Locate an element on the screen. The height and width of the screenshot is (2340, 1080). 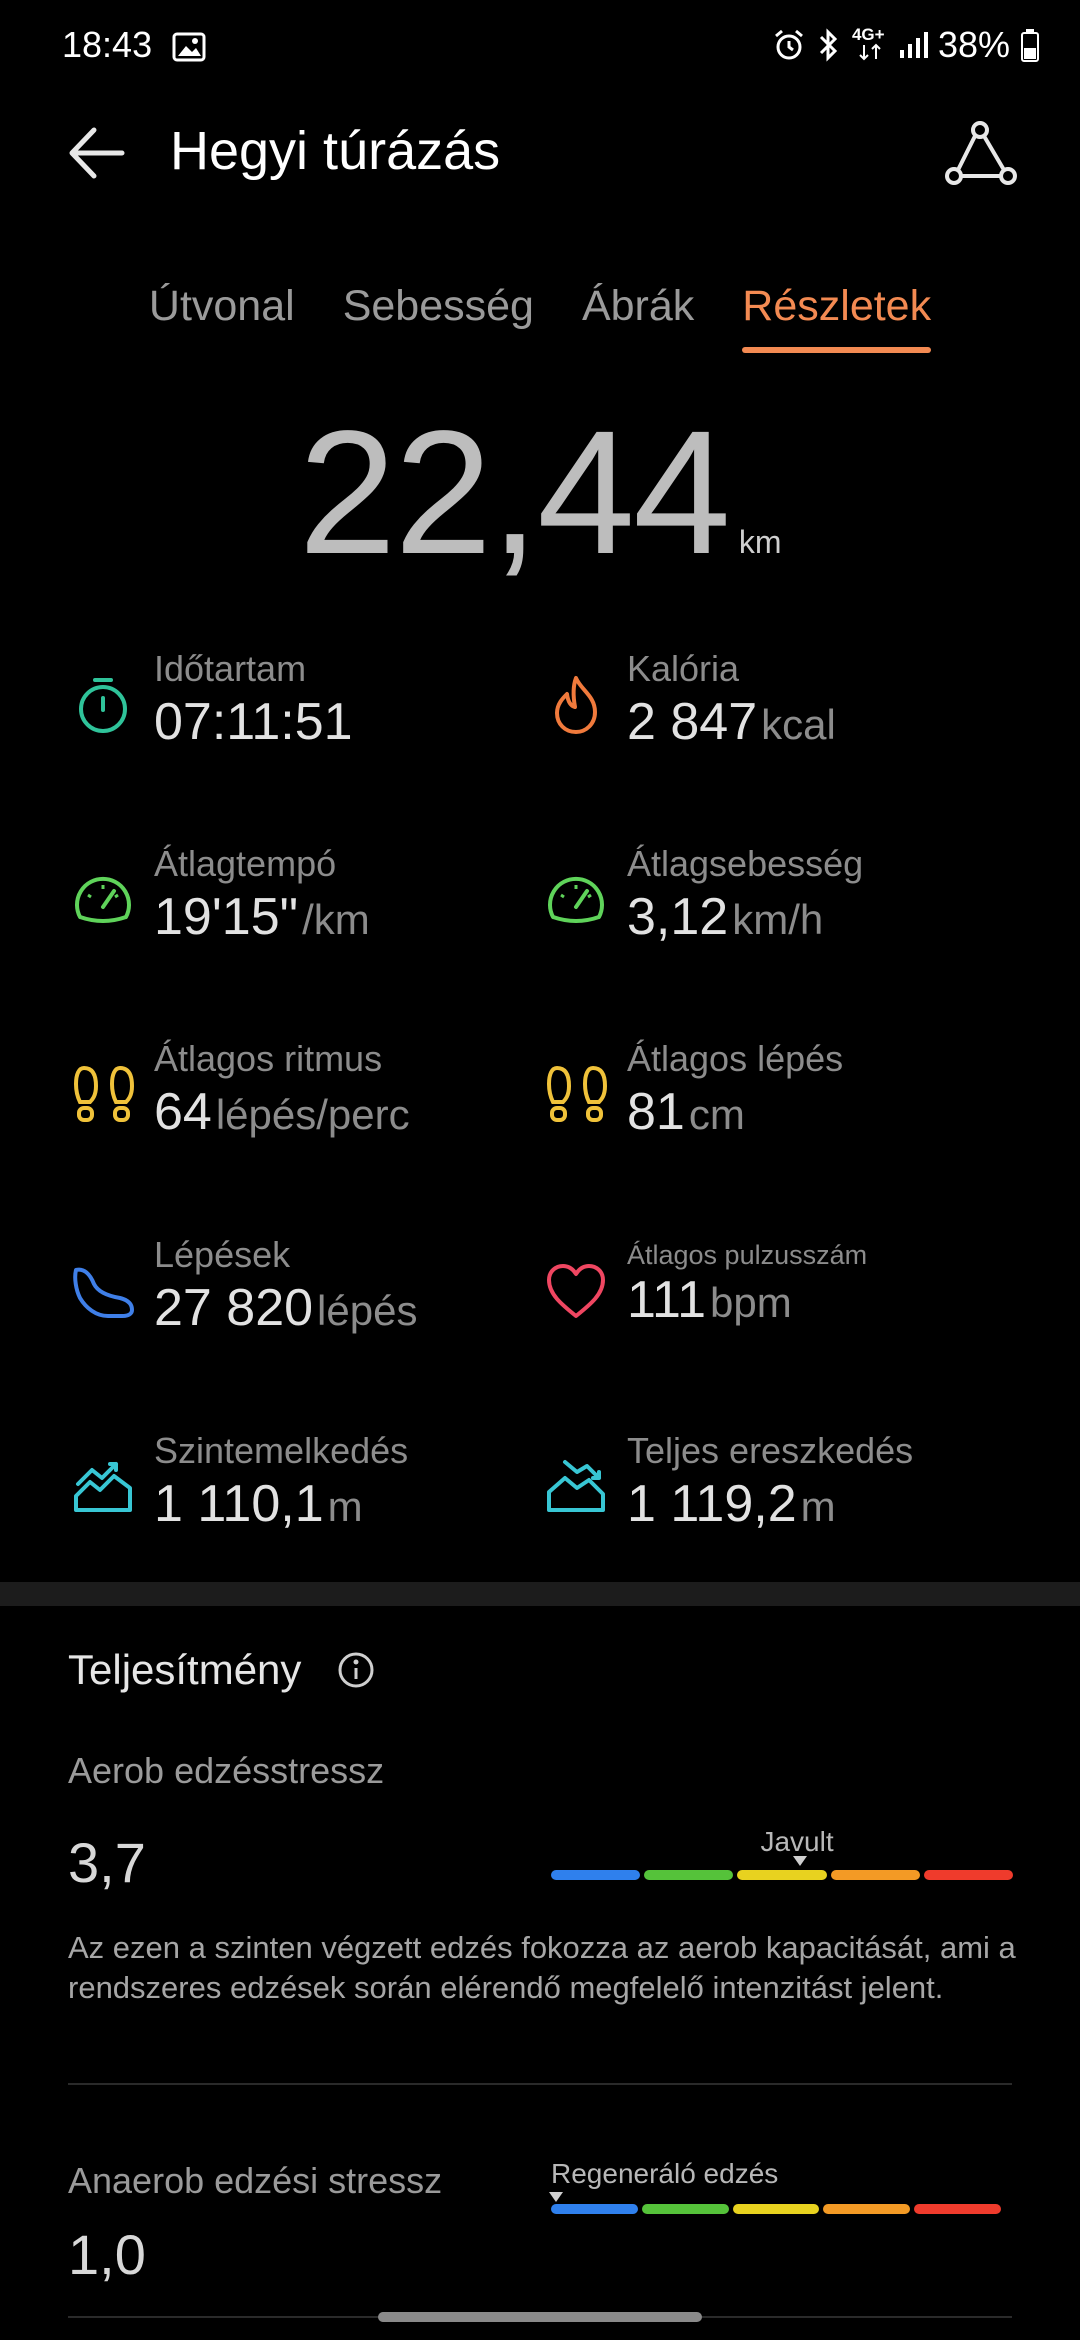
stat-label: Átlagsebesség is located at coordinates (745, 863).